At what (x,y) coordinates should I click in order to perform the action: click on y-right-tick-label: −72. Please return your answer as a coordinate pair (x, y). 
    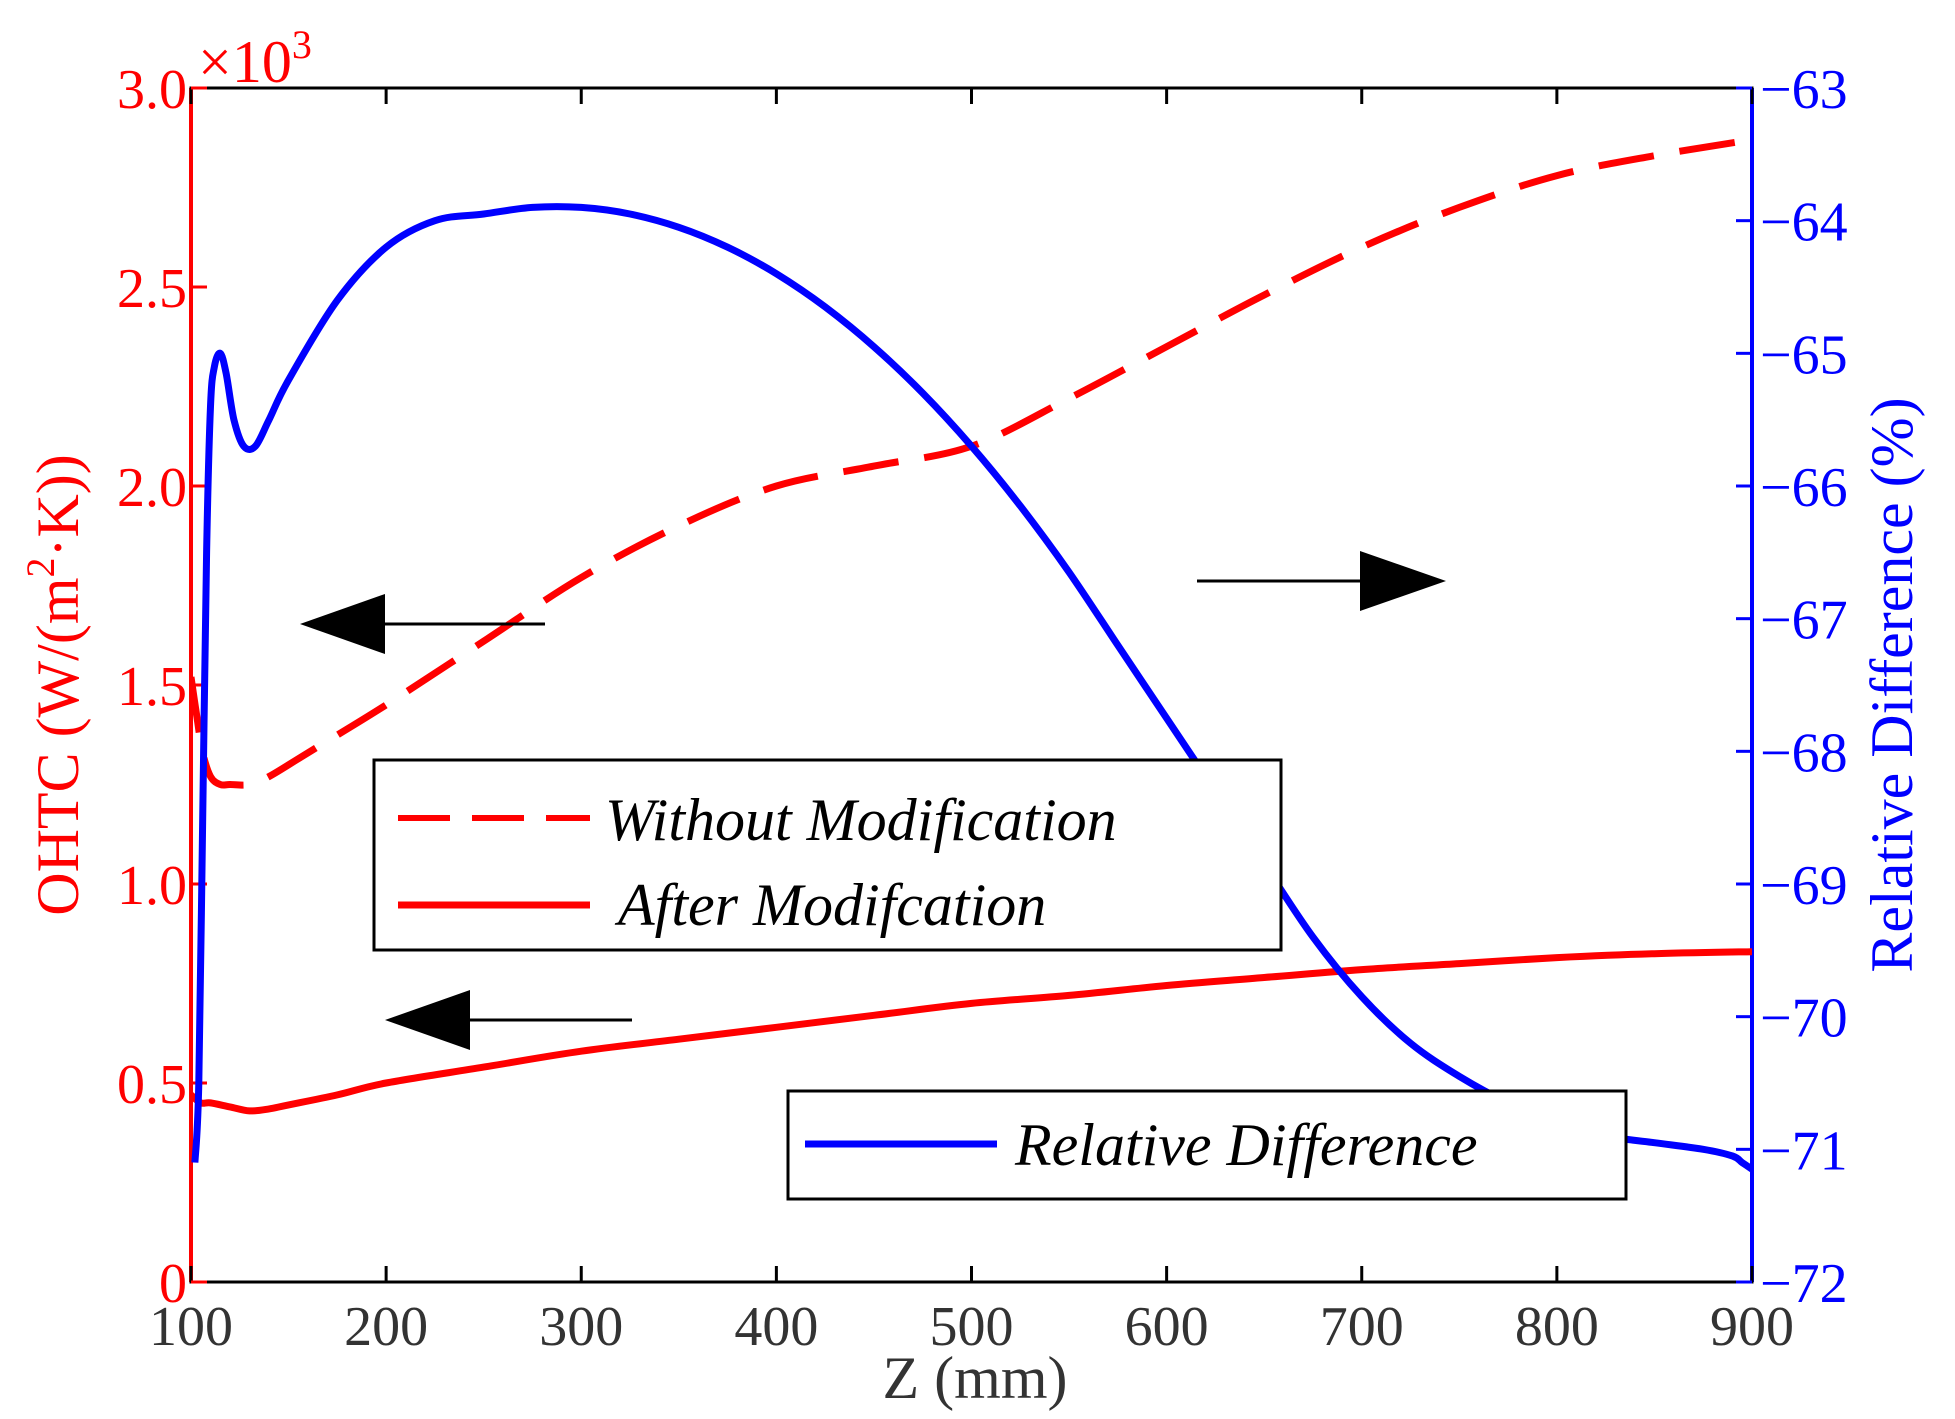
    Looking at the image, I should click on (1804, 1284).